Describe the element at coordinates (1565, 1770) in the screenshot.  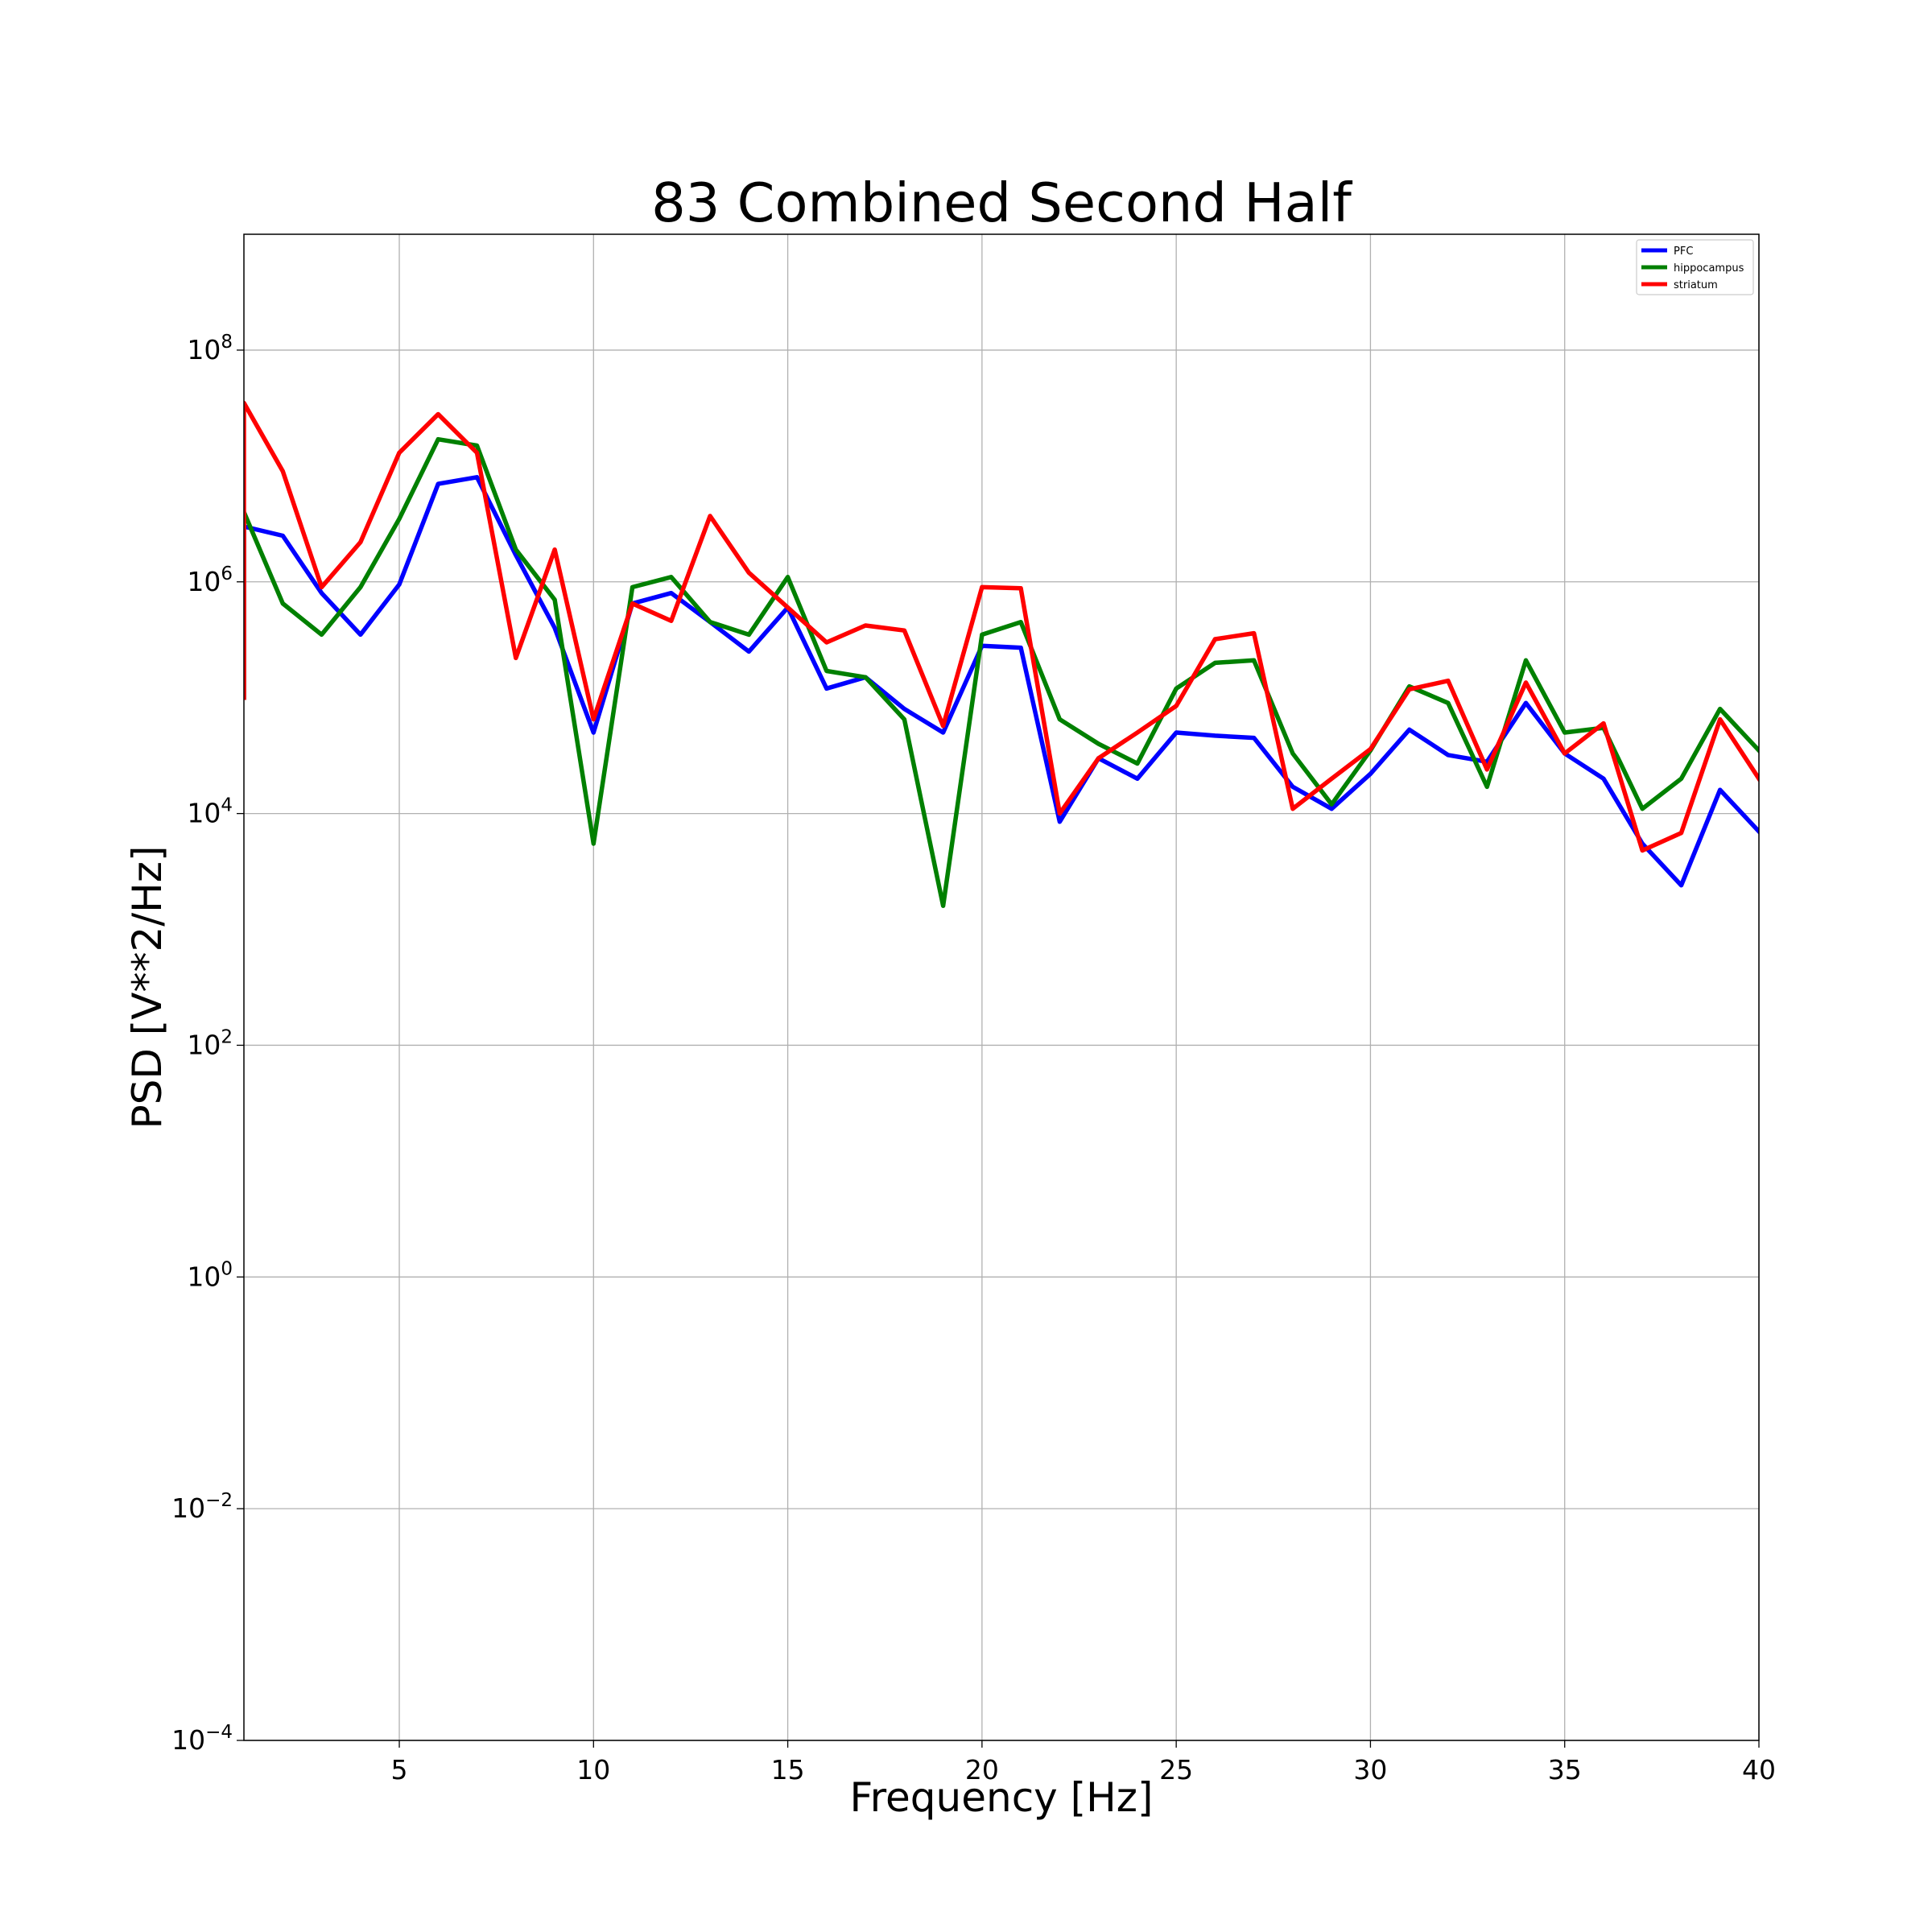
I see `x-tick-label: 35` at that location.